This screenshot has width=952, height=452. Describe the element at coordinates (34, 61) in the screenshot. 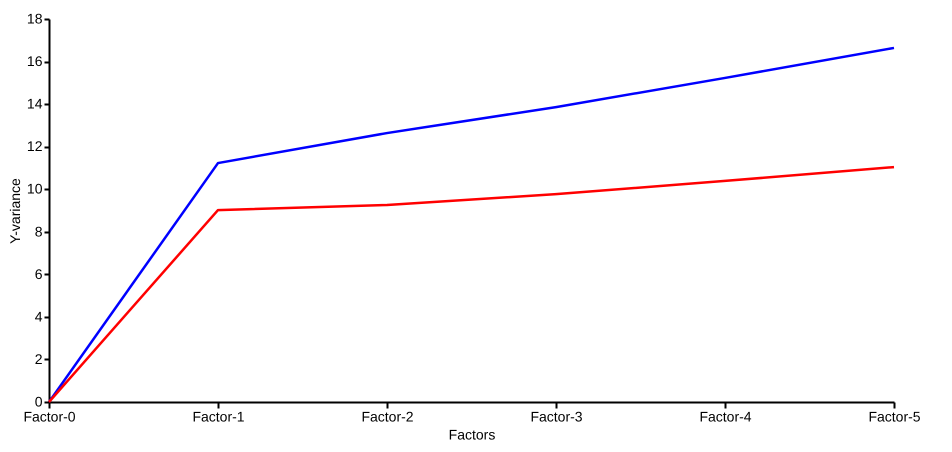

I see `y-tick-label: 16` at that location.